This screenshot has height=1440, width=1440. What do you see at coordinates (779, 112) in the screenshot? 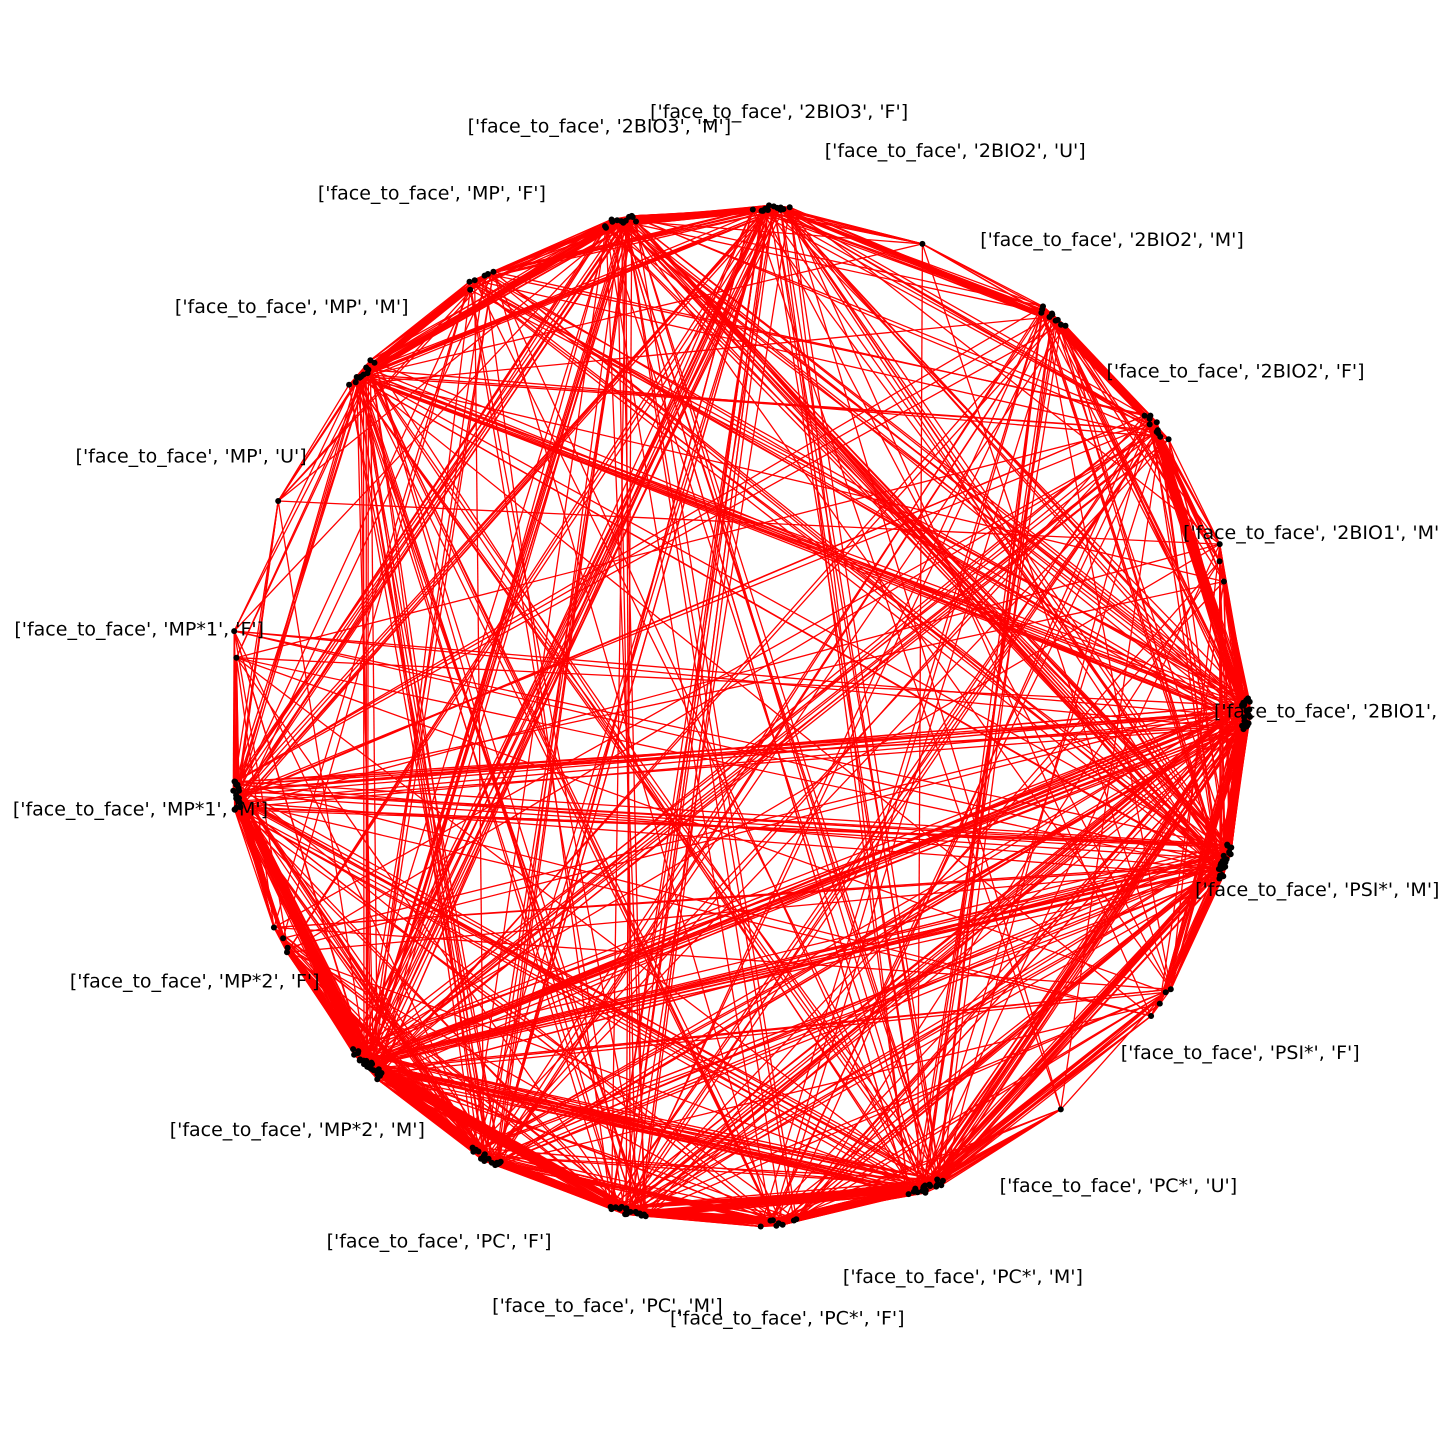
I see `group-label: ['face_to_face', '2BIO3', 'F']` at bounding box center [779, 112].